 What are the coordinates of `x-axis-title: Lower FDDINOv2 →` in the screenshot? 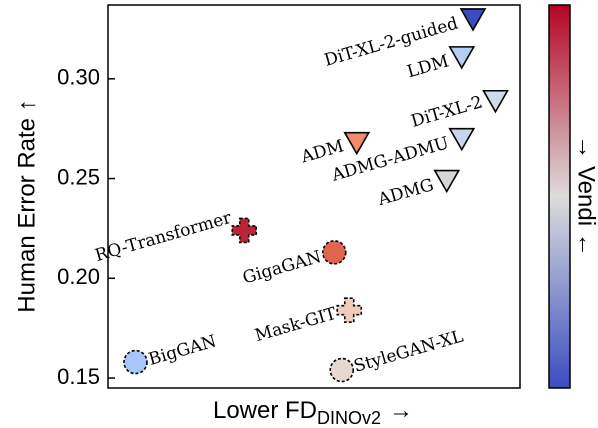 It's located at (313, 412).